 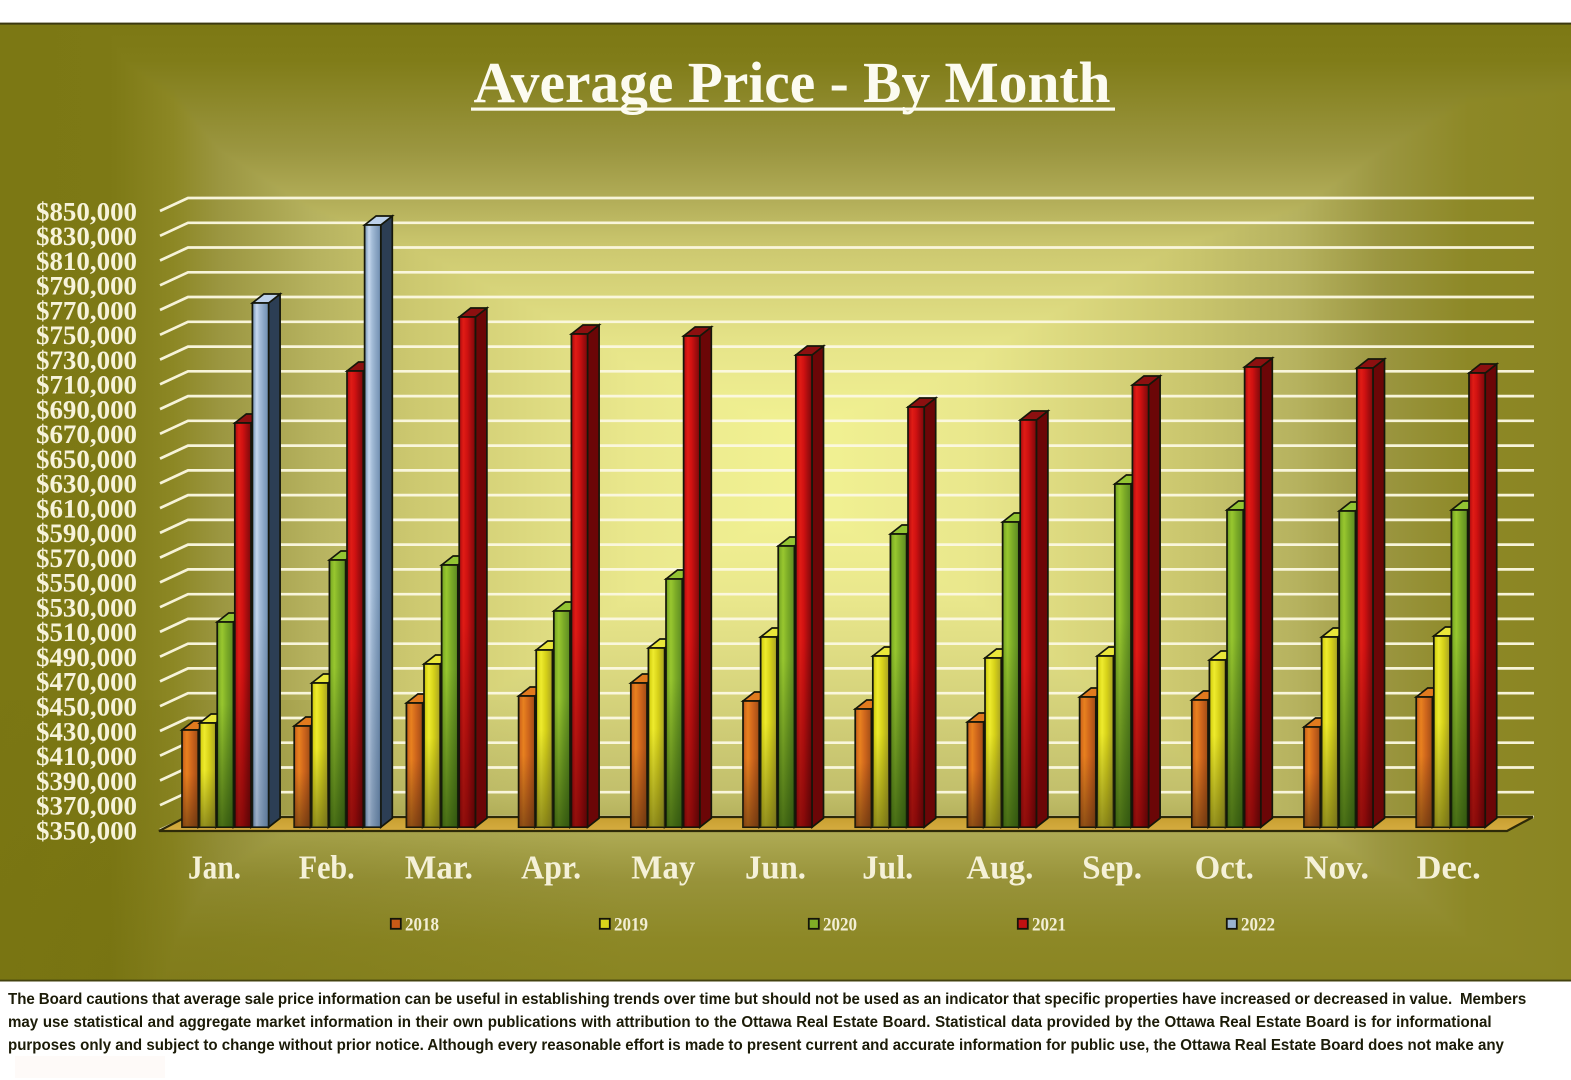 I want to click on svg-text: May, so click(x=663, y=868).